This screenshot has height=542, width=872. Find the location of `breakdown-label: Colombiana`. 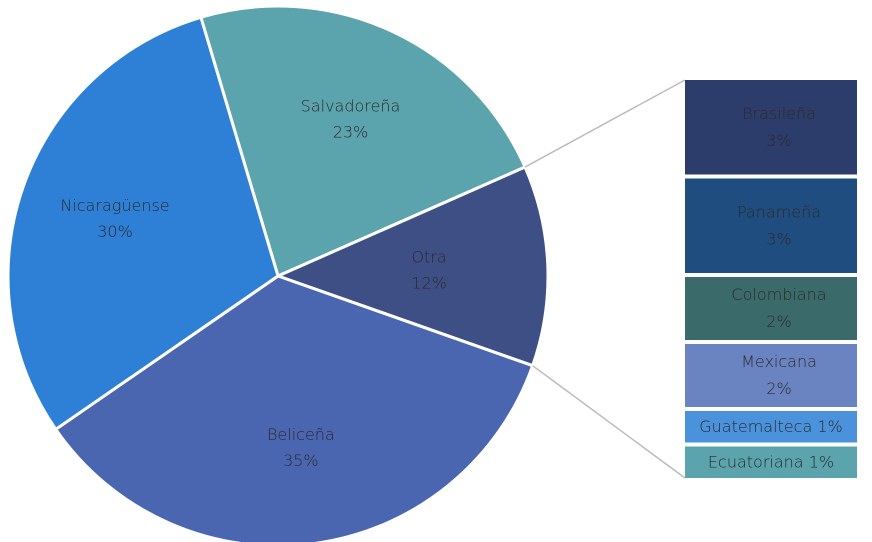

breakdown-label: Colombiana is located at coordinates (778, 294).